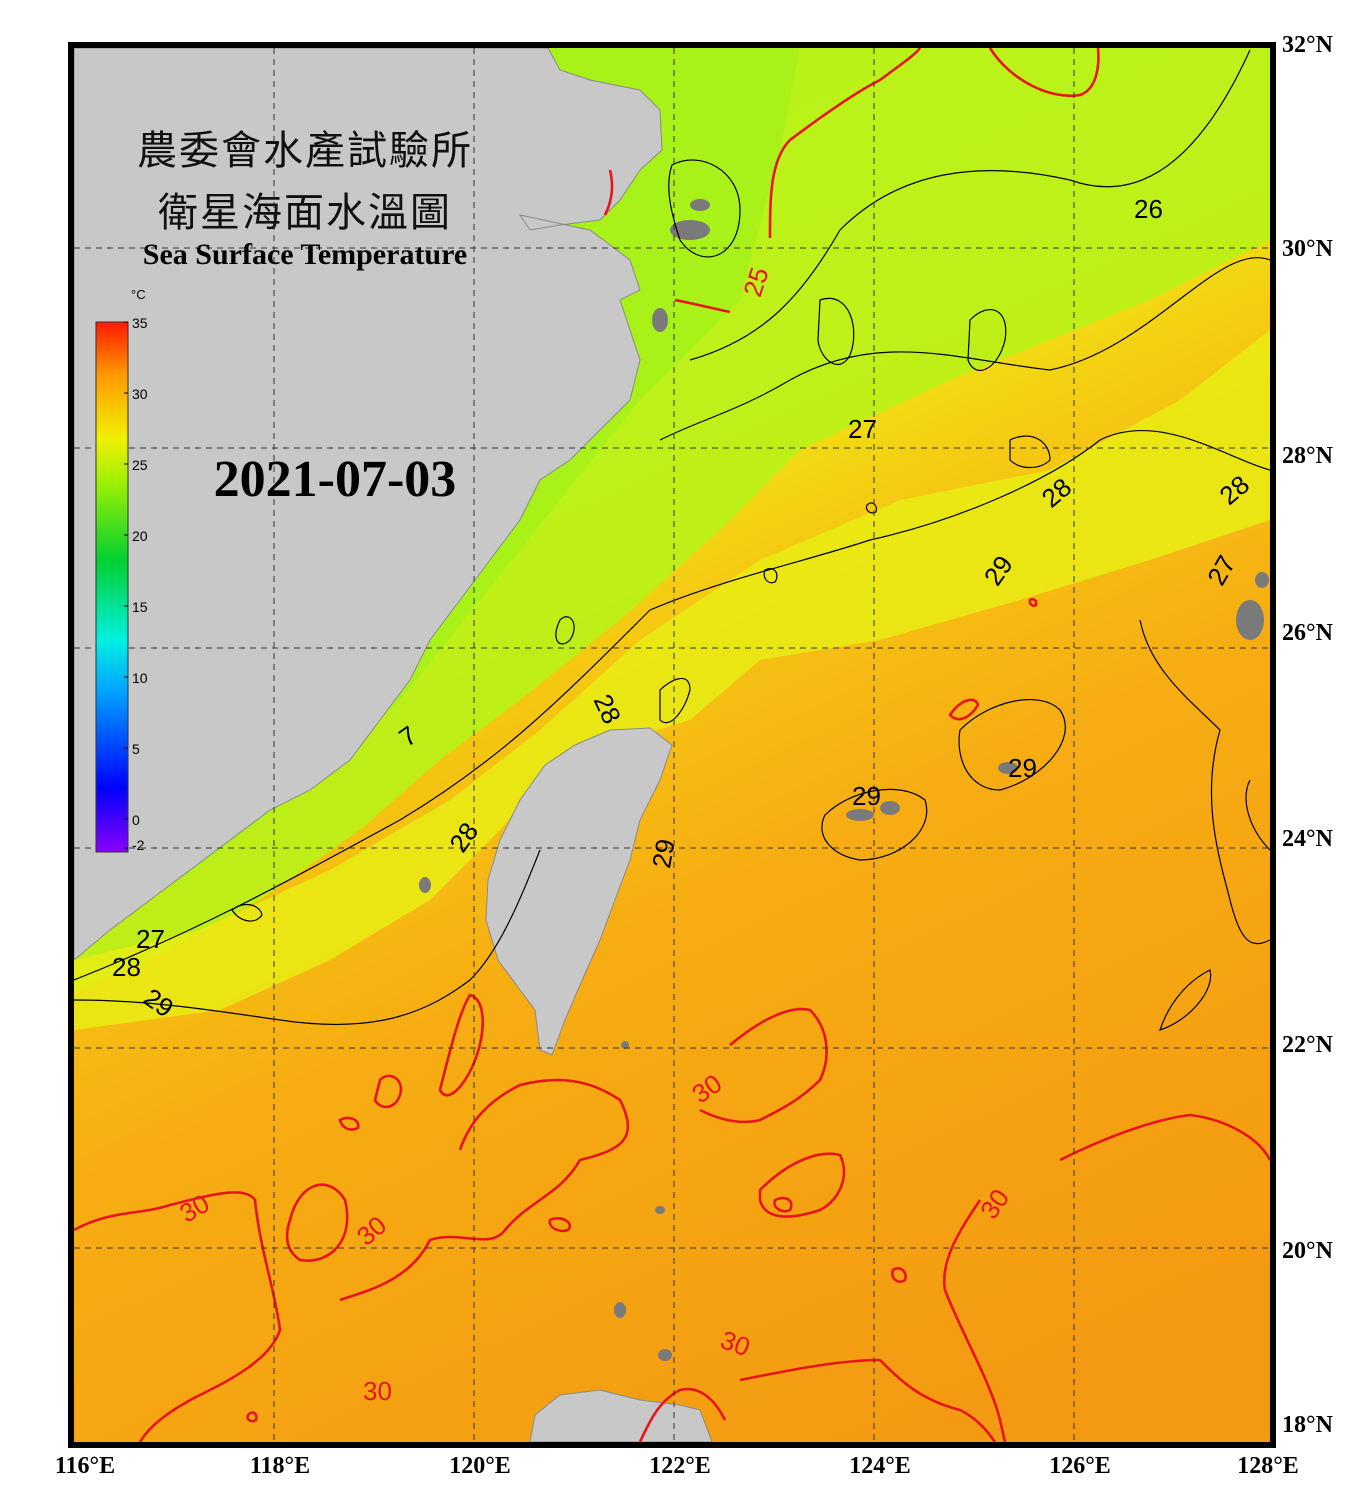 The image size is (1350, 1500). I want to click on colorbar-tick: -2, so click(138, 845).